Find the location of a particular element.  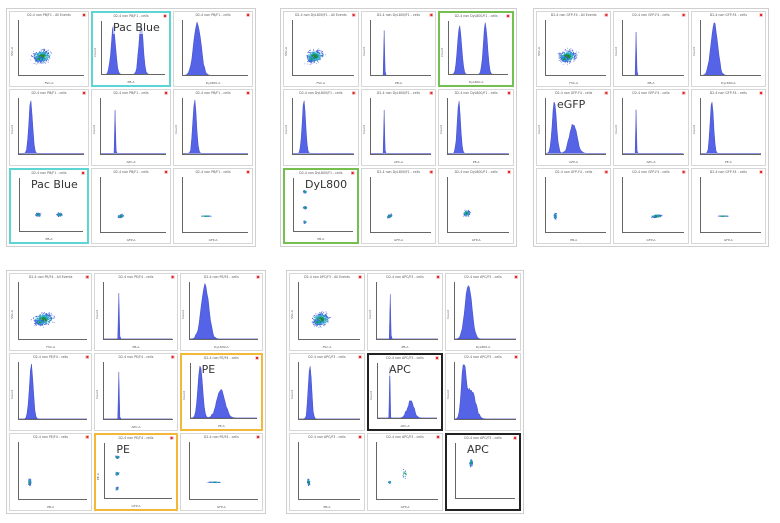

channel-label: eGFP is located at coordinates (571, 105).